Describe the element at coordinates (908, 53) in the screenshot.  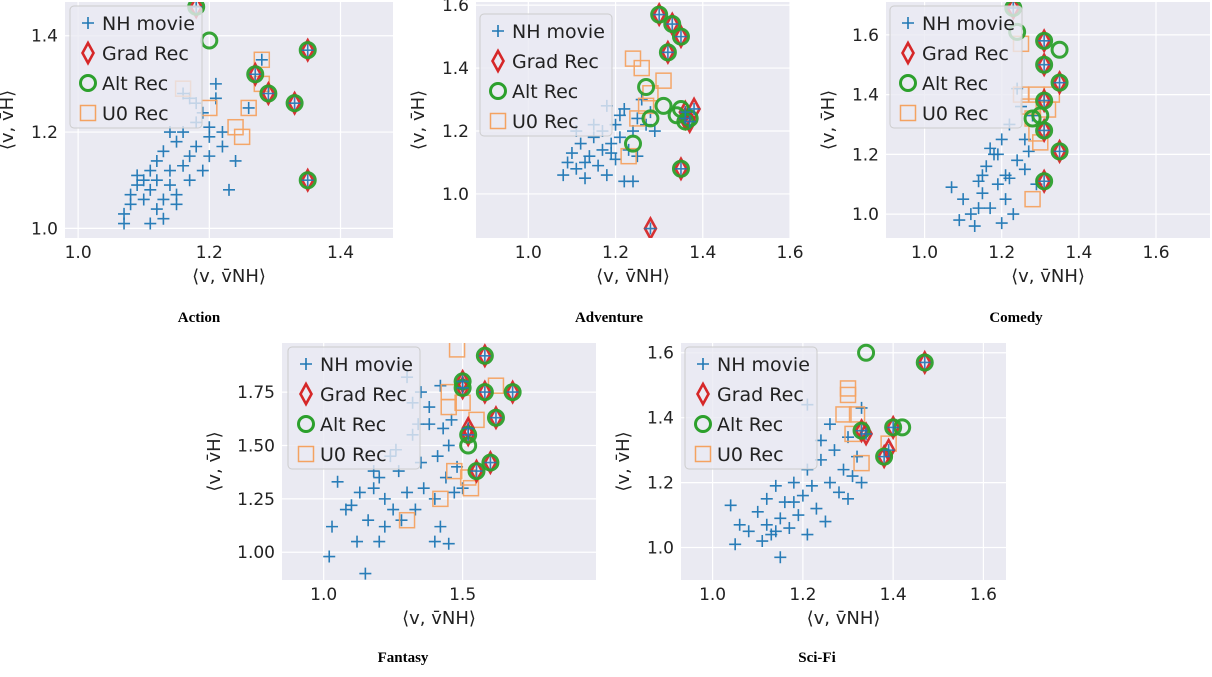
I see `legend-item-grad-rec-marker` at that location.